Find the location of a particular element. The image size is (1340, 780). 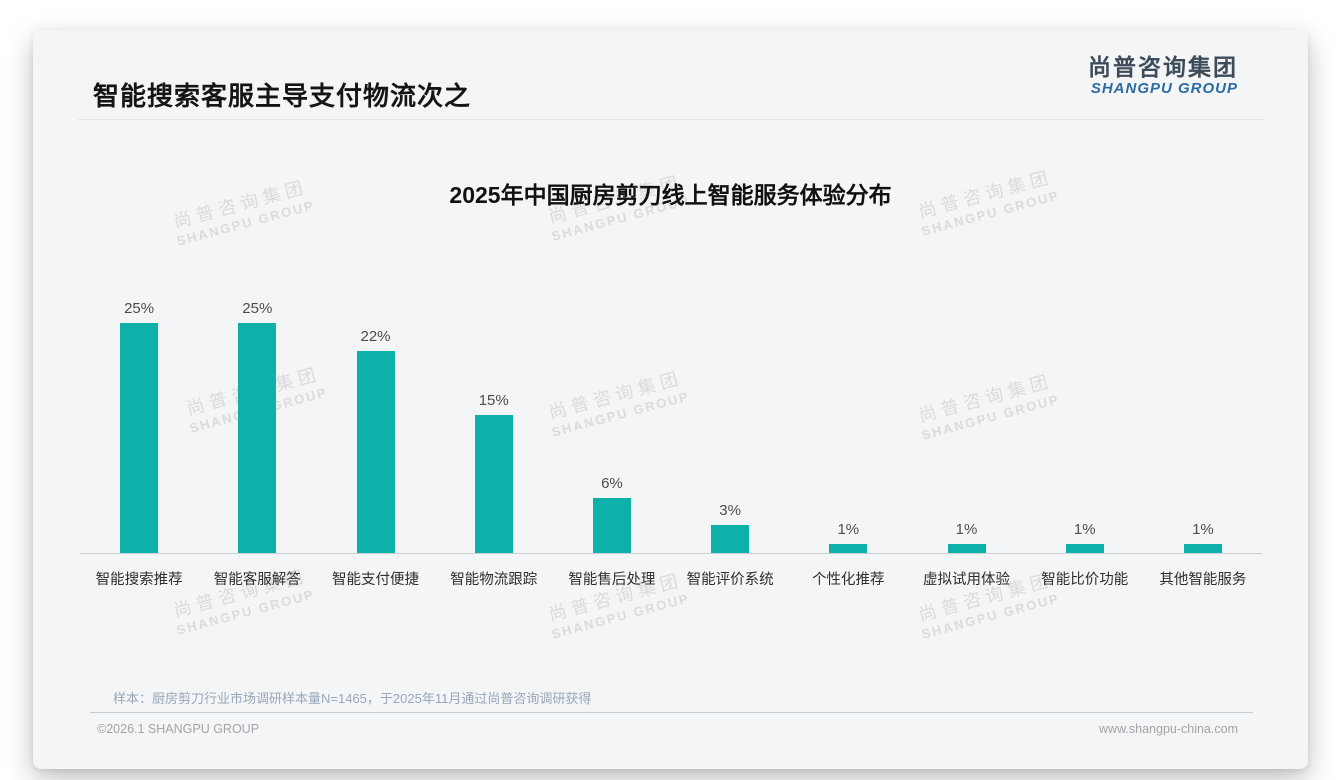

category-label: 智能搜索推荐 is located at coordinates (139, 580).